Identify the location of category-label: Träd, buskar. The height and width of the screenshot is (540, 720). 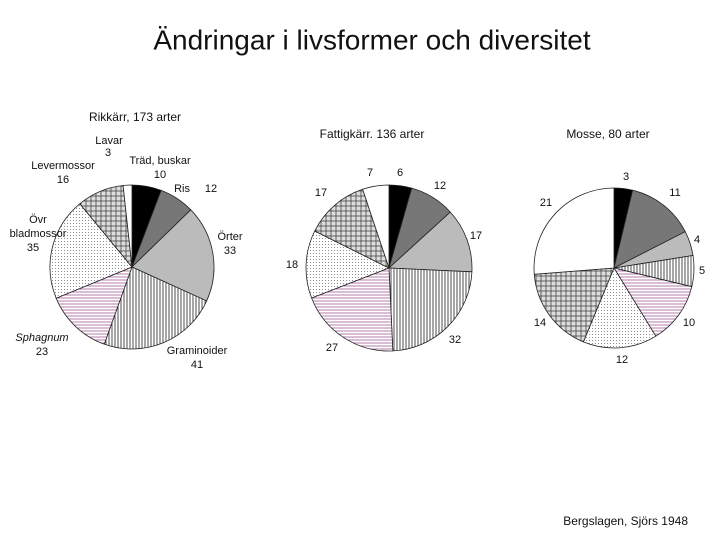
(160, 161).